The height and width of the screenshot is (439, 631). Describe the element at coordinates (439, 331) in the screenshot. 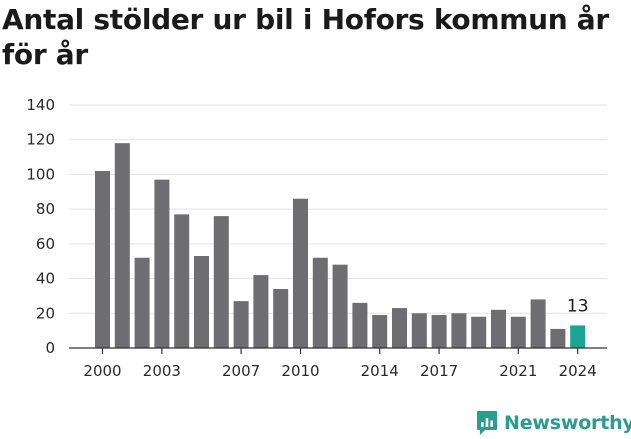

I see `bar-2017` at that location.